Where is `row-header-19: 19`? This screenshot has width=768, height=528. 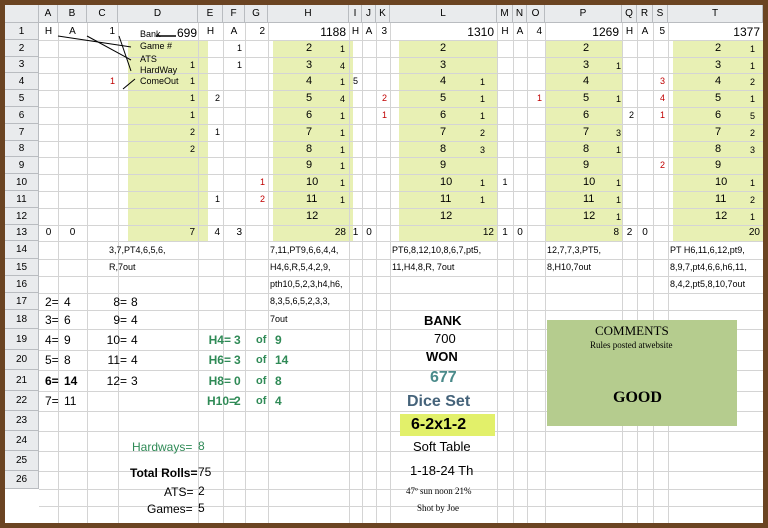 row-header-19: 19 is located at coordinates (22, 339).